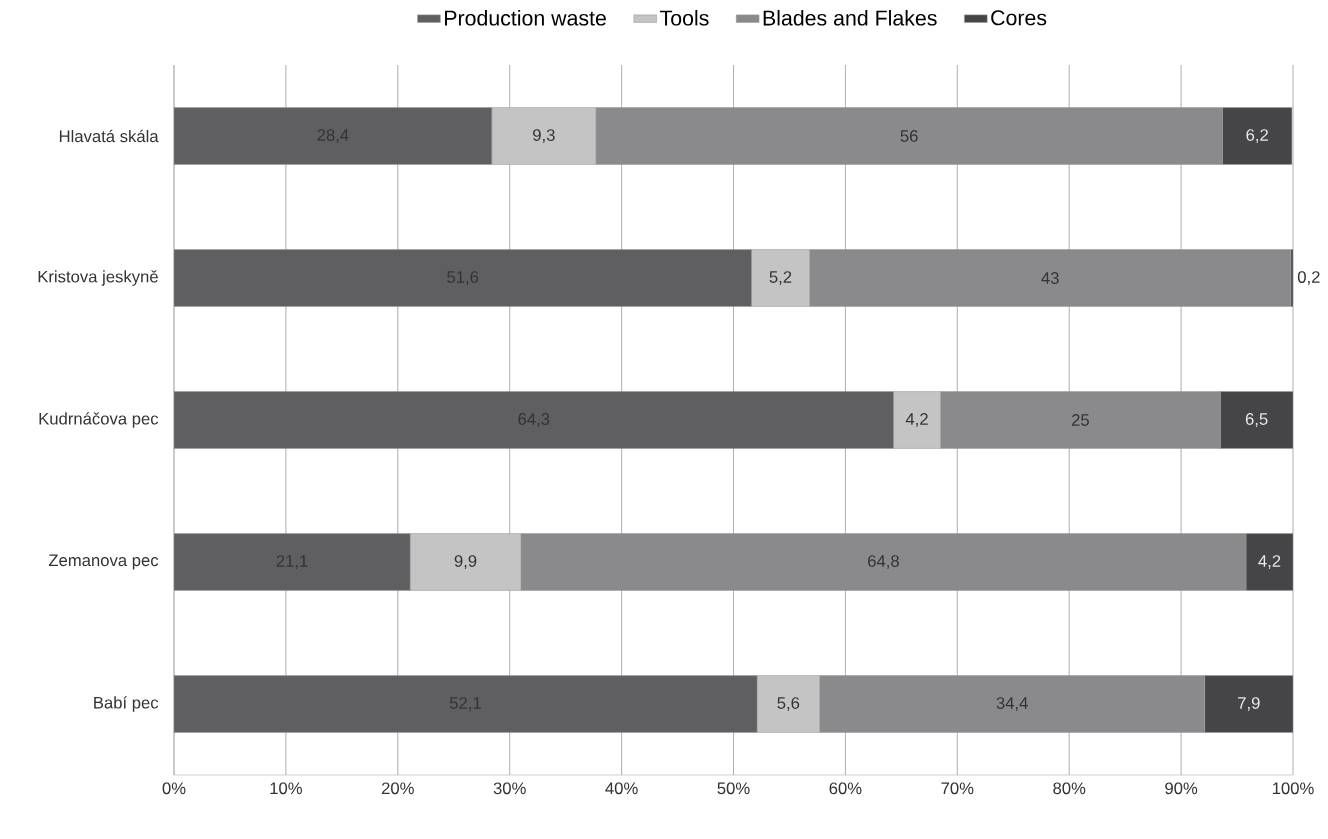 The image size is (1328, 839). What do you see at coordinates (1012, 704) in the screenshot?
I see `data-label: 34,4` at bounding box center [1012, 704].